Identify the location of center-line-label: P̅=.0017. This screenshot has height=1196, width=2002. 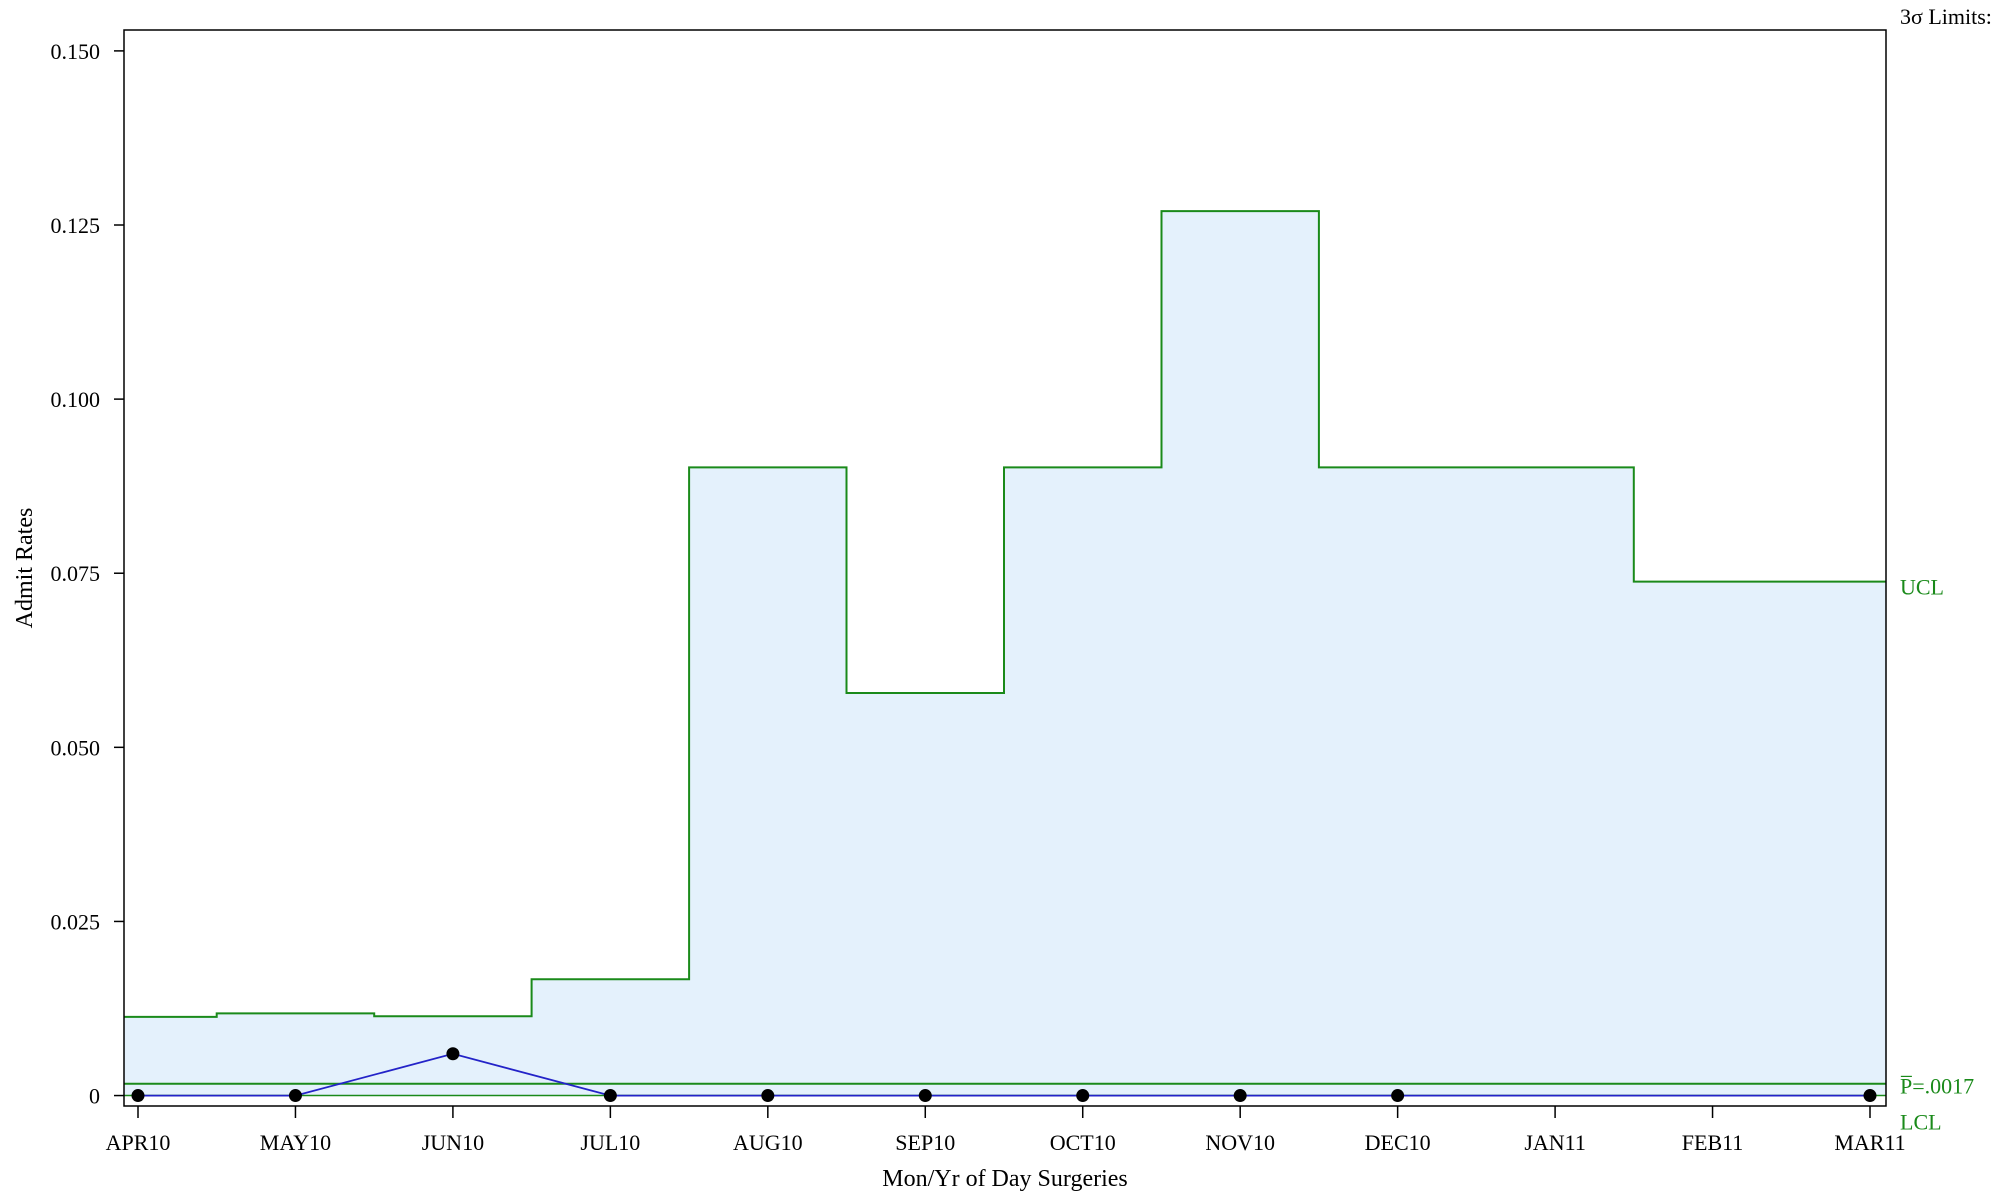
(1937, 1086).